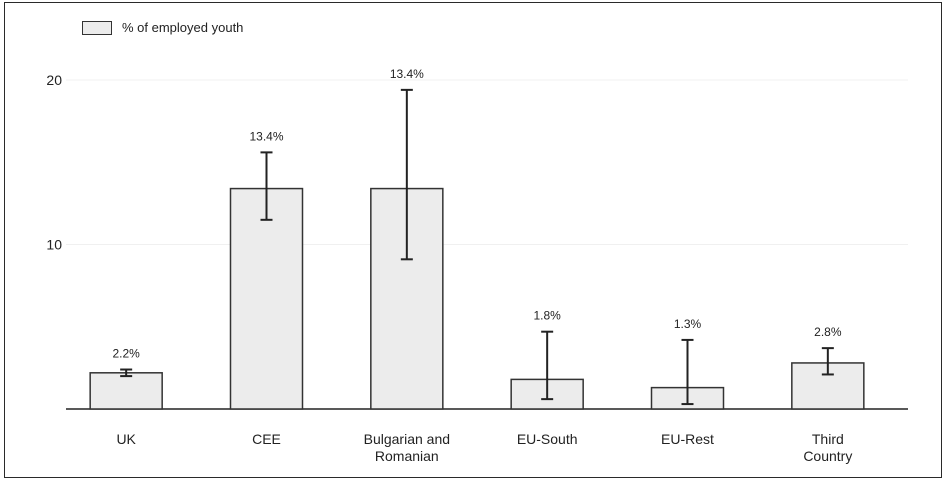 This screenshot has height=480, width=946. What do you see at coordinates (547, 439) in the screenshot?
I see `x-tick-label: EU-South` at bounding box center [547, 439].